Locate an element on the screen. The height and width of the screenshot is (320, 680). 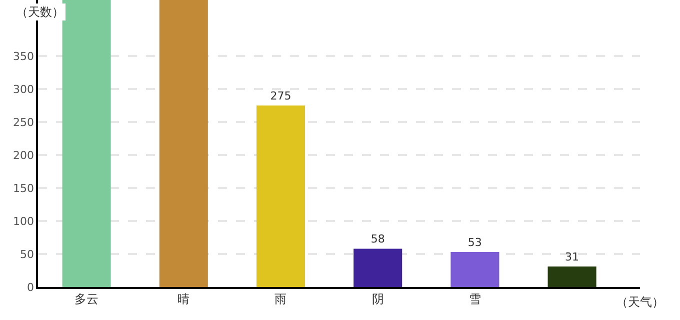
y-tick-label: 250 is located at coordinates (23, 122).